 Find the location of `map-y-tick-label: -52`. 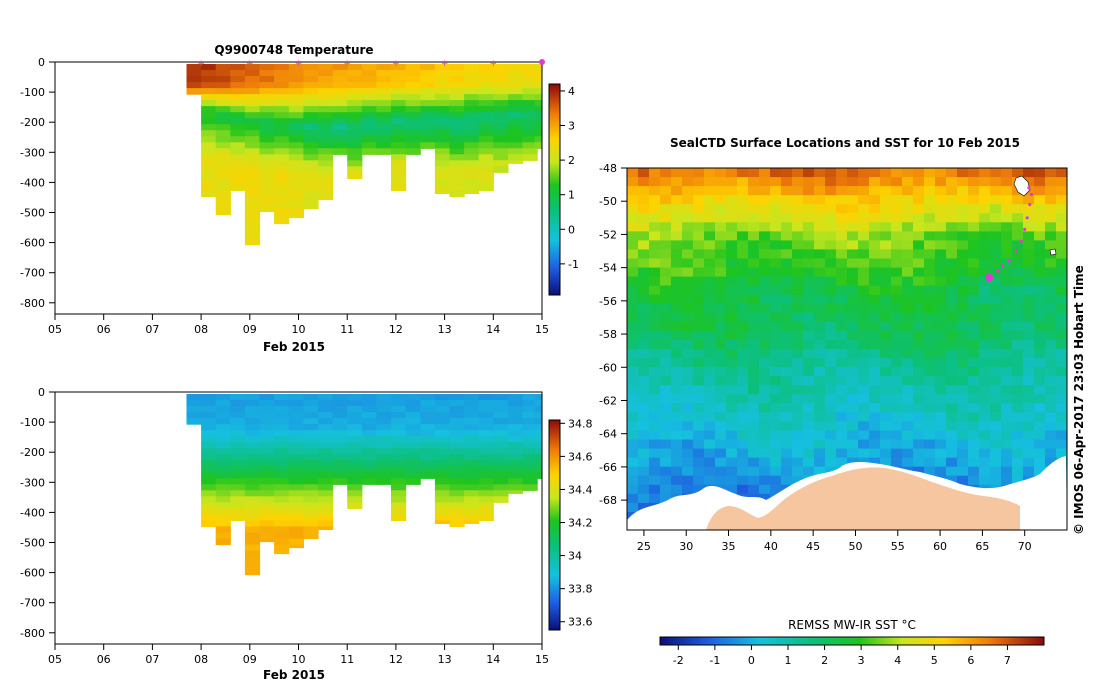

map-y-tick-label: -52 is located at coordinates (608, 234).